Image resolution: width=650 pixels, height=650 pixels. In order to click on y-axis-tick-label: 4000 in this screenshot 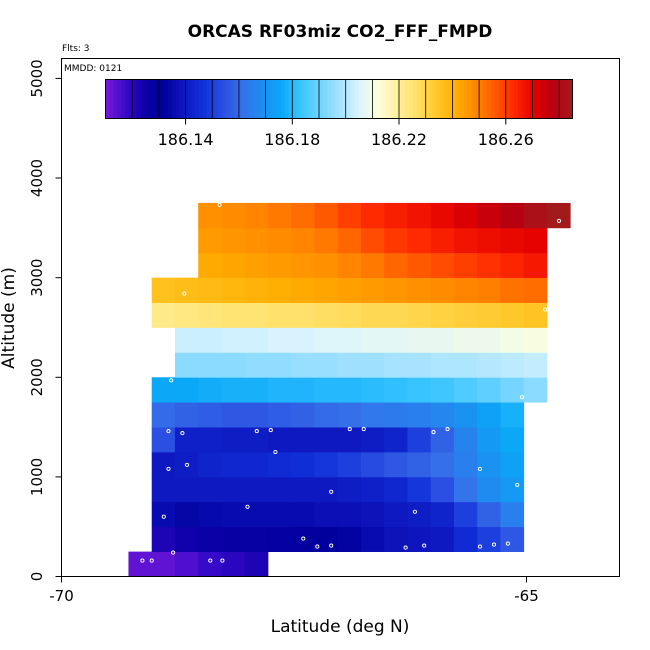, I will do `click(37, 178)`.